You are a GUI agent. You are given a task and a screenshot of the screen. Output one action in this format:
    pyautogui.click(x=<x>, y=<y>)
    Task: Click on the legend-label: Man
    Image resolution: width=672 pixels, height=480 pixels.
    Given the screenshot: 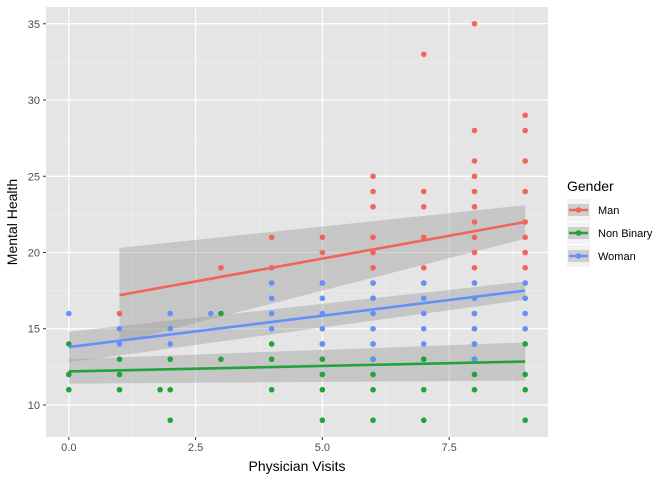 What is the action you would take?
    pyautogui.click(x=608, y=211)
    